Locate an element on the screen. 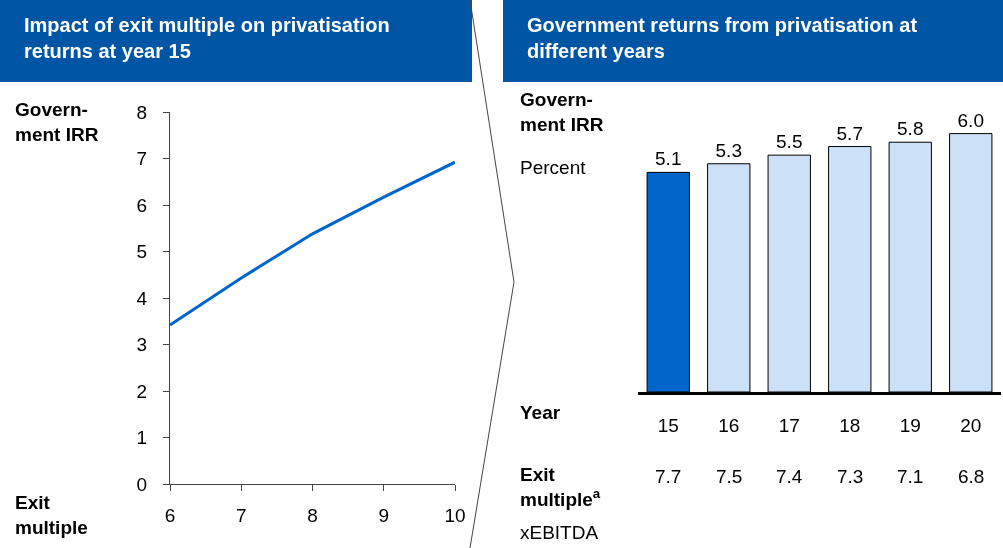 This screenshot has height=548, width=1003. x-axis-title: Year is located at coordinates (540, 412).